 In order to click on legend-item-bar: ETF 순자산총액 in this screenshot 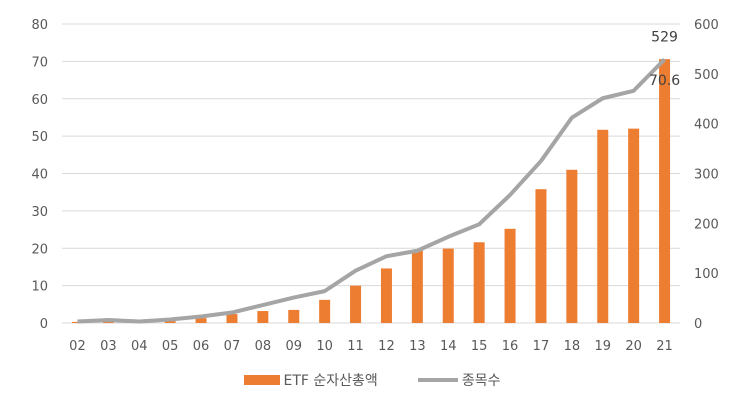, I will do `click(310, 380)`.